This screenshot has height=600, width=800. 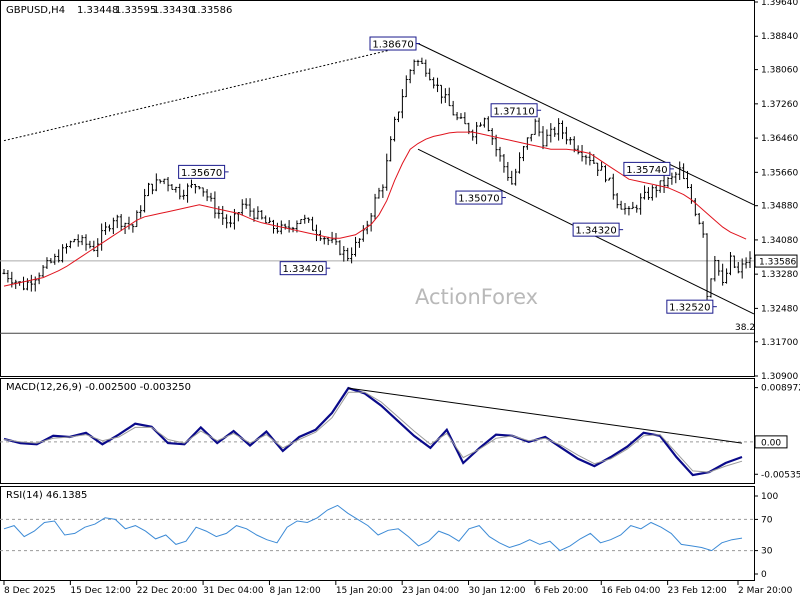 What do you see at coordinates (765, 591) in the screenshot?
I see `time-tick-label: 2 Mar 20:00` at bounding box center [765, 591].